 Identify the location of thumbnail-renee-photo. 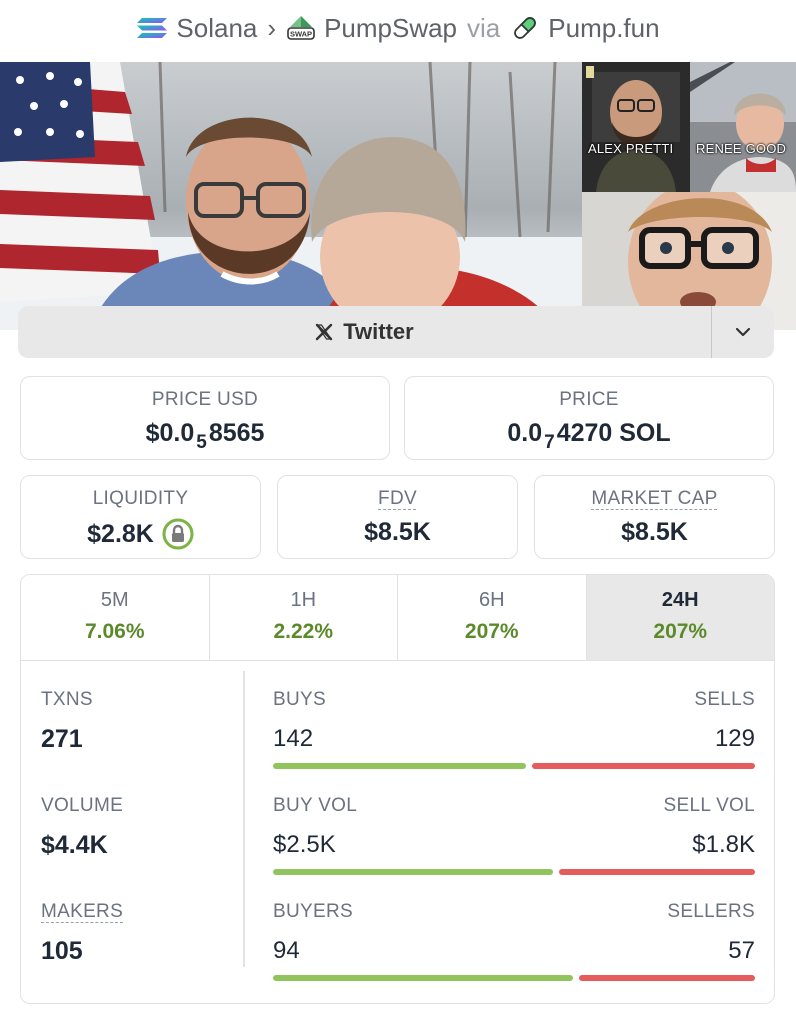
(743, 127).